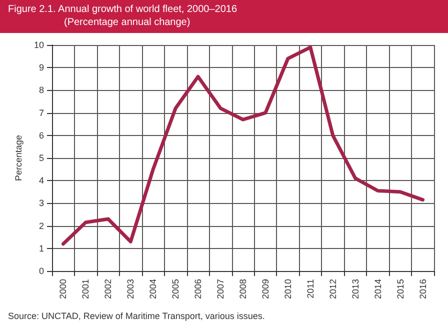 The height and width of the screenshot is (329, 448). Describe the element at coordinates (127, 22) in the screenshot. I see `chart-subtitle: (Percentage annual change)` at that location.